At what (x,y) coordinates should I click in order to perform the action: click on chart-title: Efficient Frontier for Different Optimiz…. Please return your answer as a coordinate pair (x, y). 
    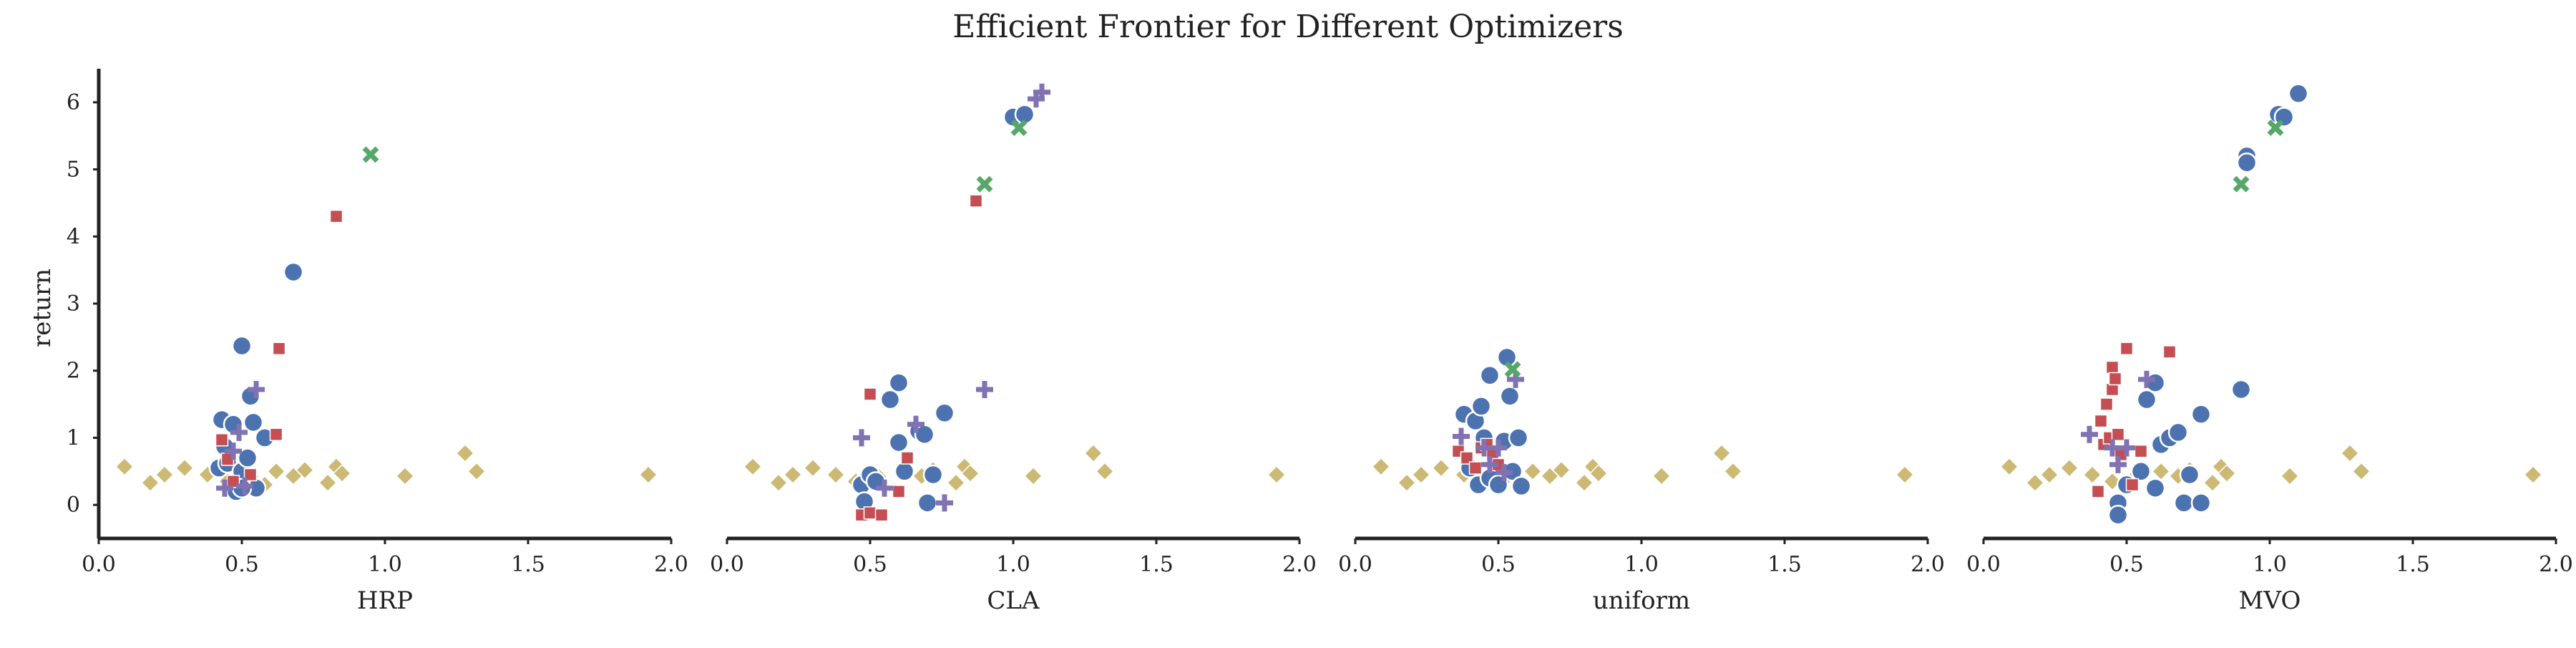
    Looking at the image, I should click on (1288, 27).